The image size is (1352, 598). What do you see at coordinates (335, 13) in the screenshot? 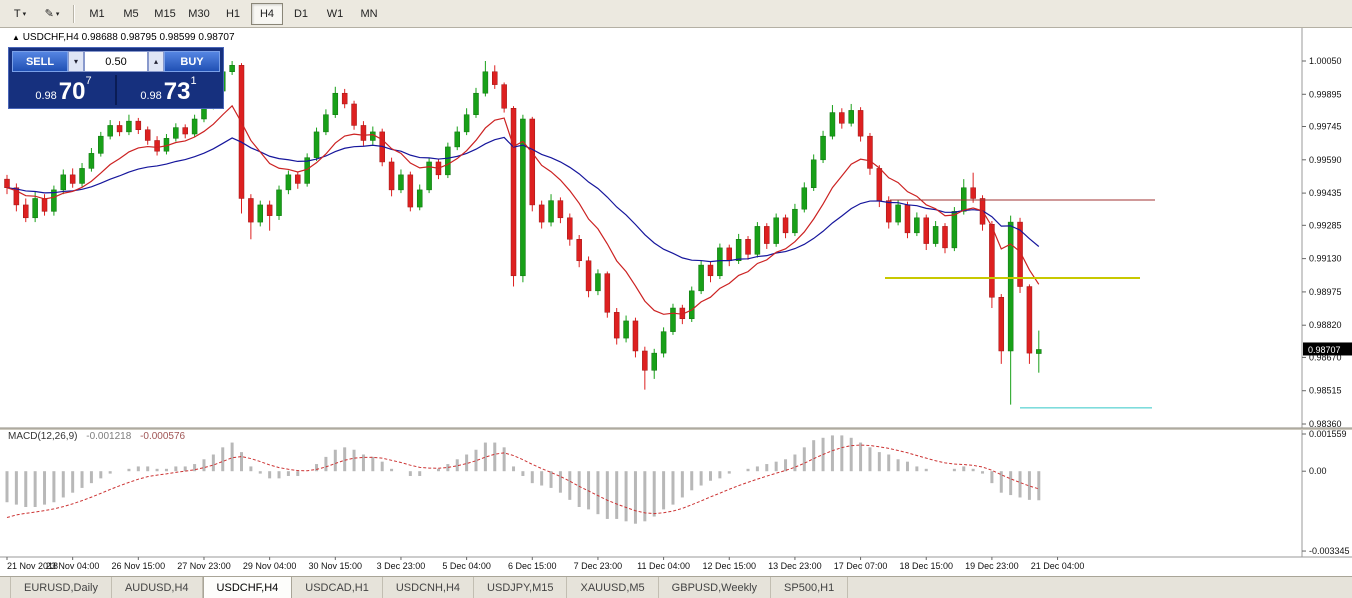
I see `timeframe-button-w1: W1` at bounding box center [335, 13].